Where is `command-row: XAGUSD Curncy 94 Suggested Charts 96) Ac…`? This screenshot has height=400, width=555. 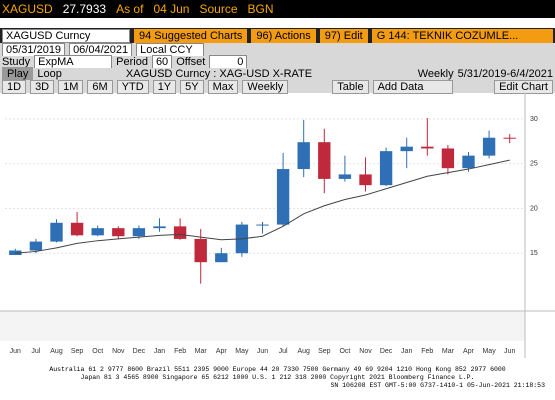 command-row: XAGUSD Curncy 94 Suggested Charts 96) Ac… is located at coordinates (277, 35).